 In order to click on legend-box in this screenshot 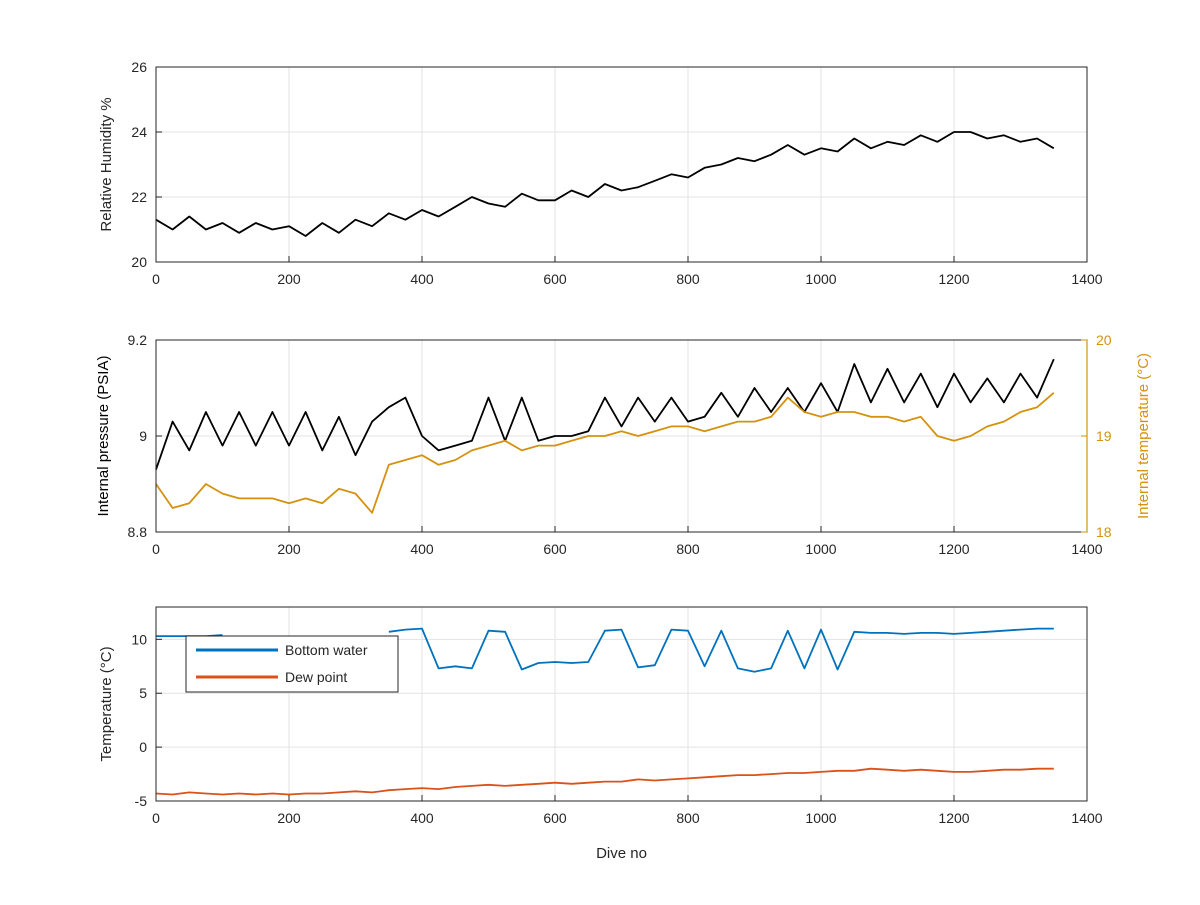, I will do `click(292, 664)`.